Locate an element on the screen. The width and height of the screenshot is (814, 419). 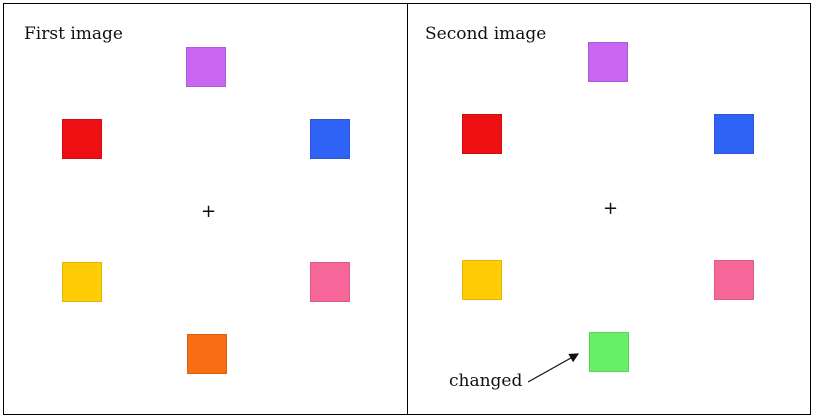
changed-label: changed is located at coordinates (486, 381).